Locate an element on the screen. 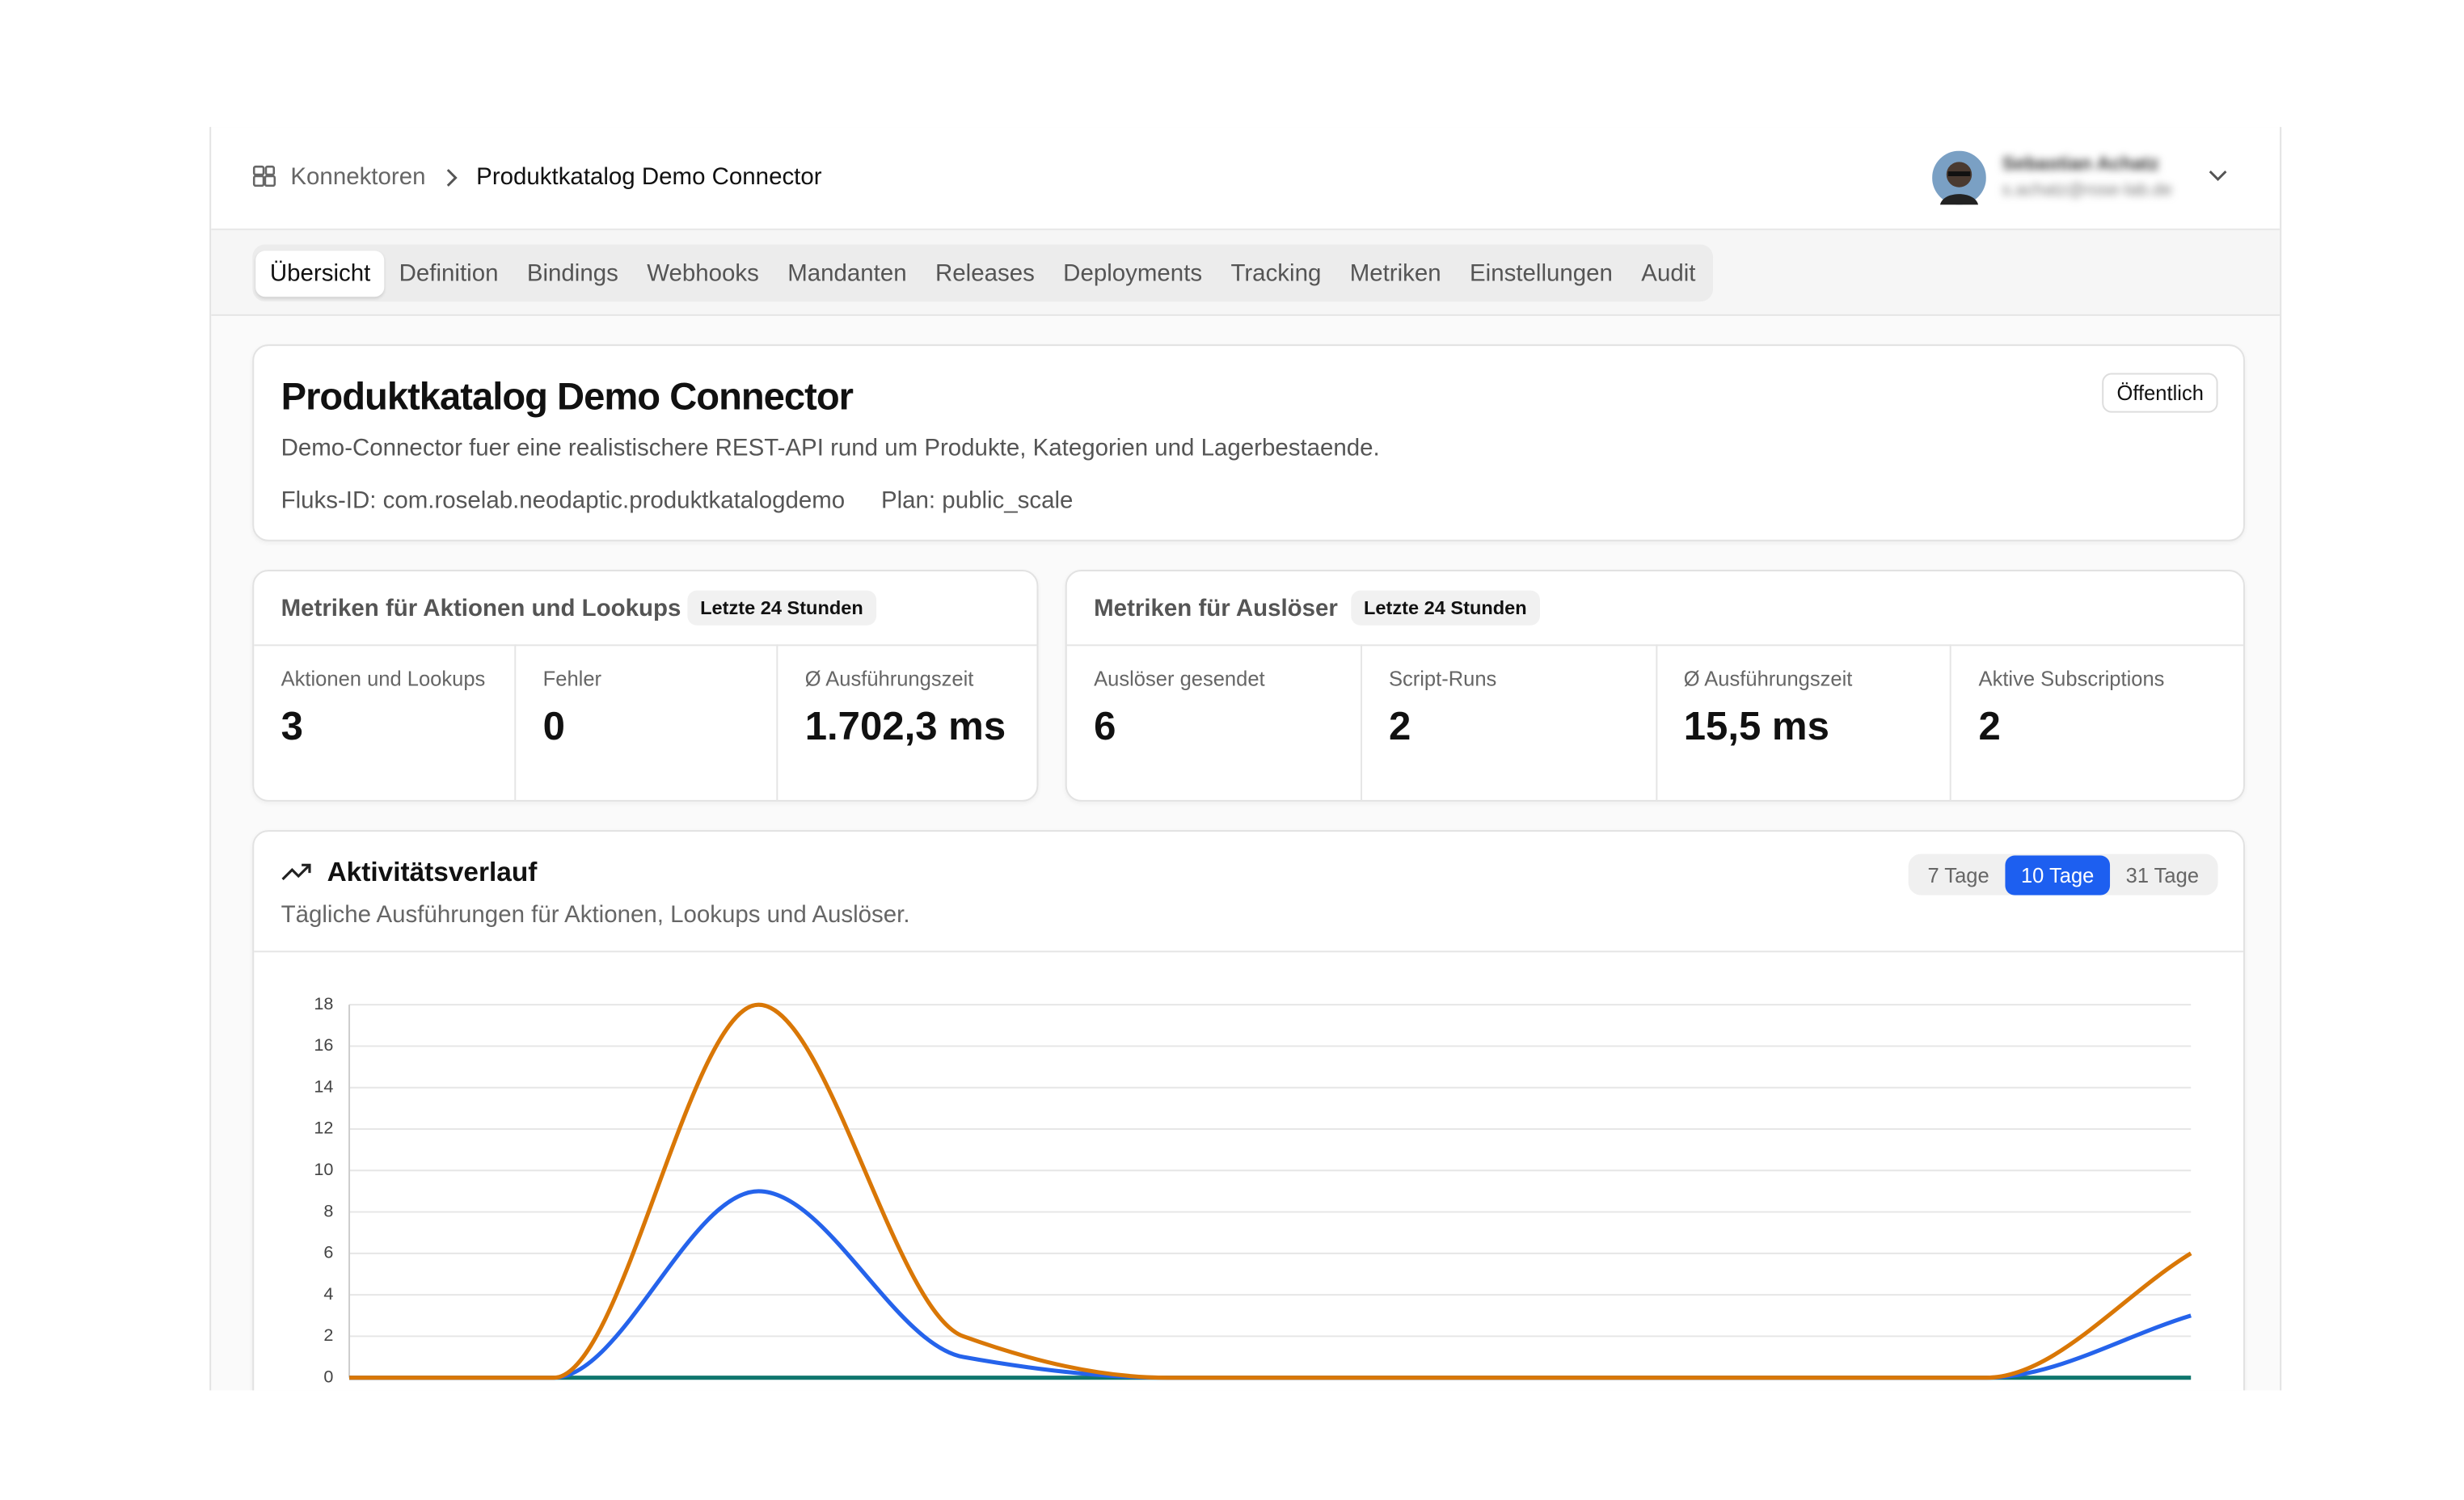 This screenshot has height=1500, width=2464. connector-title: Produktkatalog Demo Connector is located at coordinates (567, 398).